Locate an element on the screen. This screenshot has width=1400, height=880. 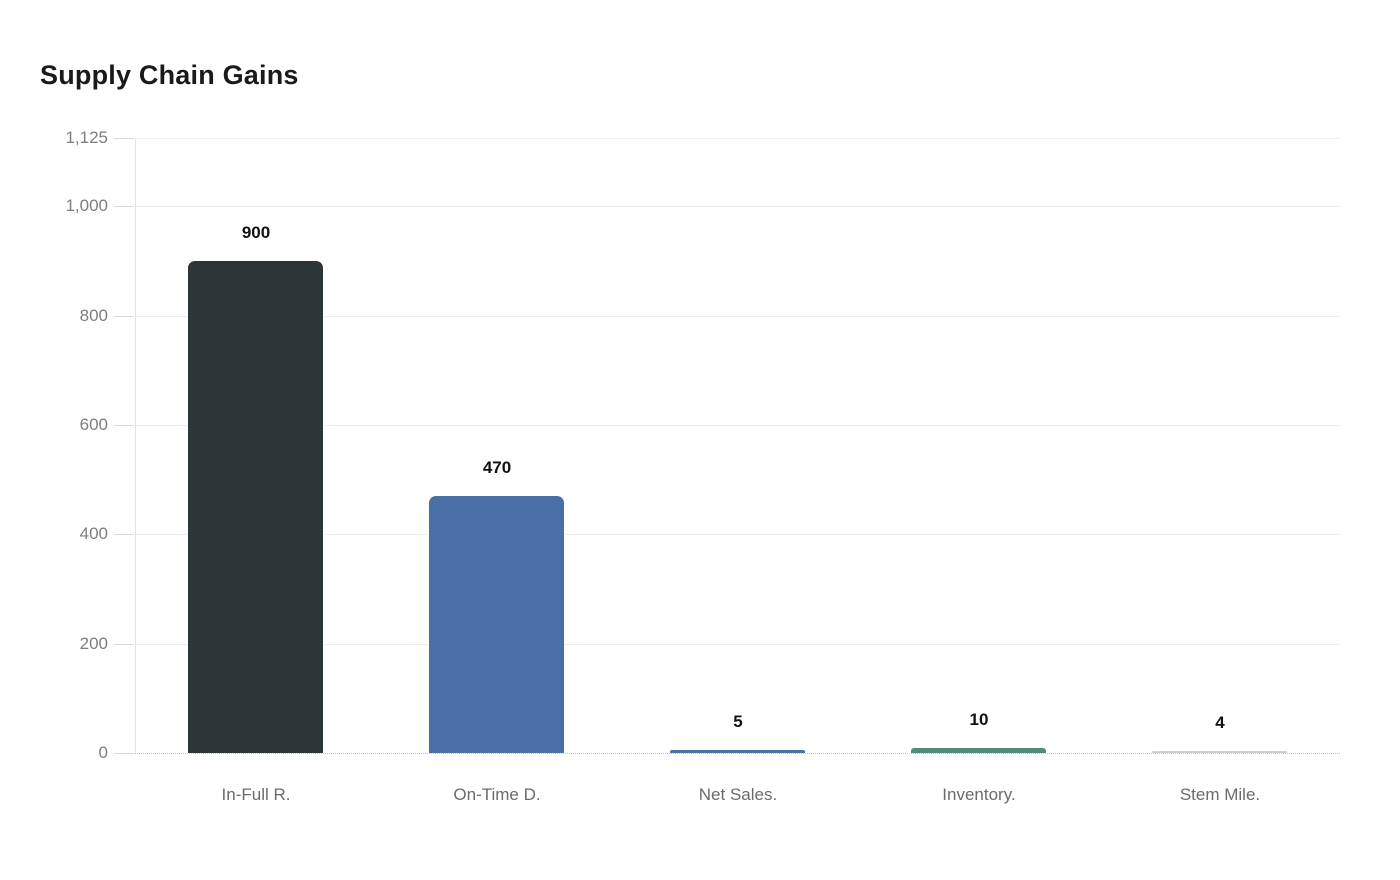
bar-value-label: 4 is located at coordinates (1220, 722).